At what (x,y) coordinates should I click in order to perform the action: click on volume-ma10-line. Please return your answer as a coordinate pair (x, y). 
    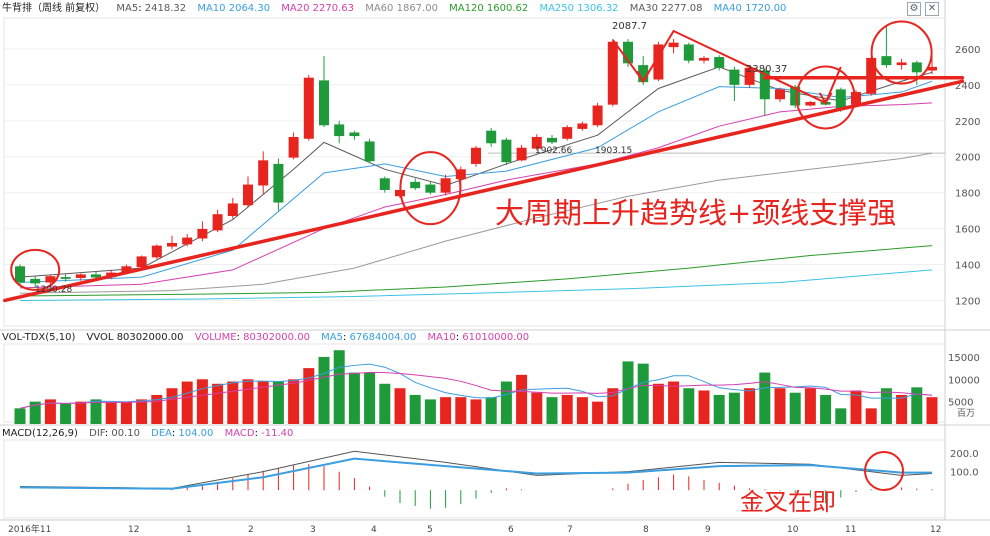
    Looking at the image, I should click on (476, 390).